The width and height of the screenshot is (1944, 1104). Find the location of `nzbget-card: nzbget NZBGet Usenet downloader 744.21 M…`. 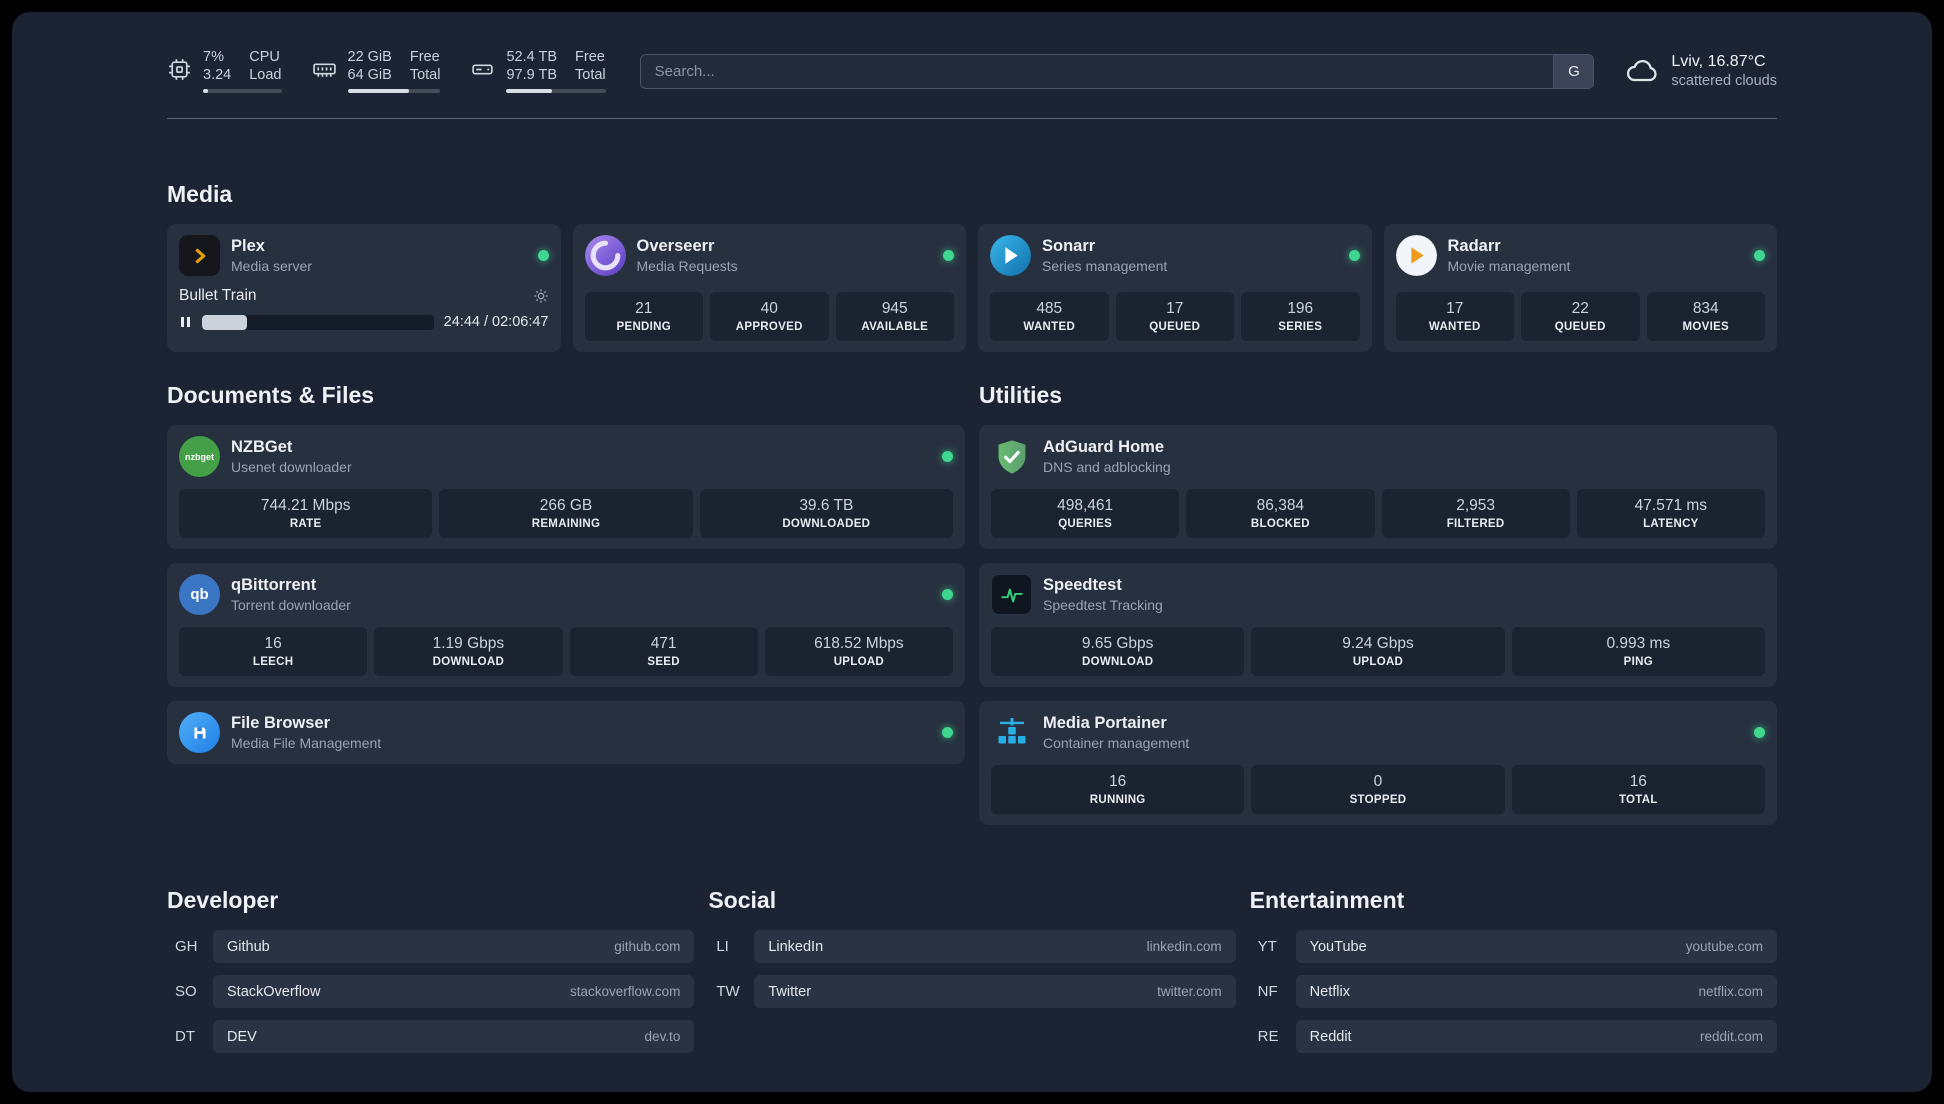

nzbget-card: nzbget NZBGet Usenet downloader 744.21 M… is located at coordinates (566, 487).